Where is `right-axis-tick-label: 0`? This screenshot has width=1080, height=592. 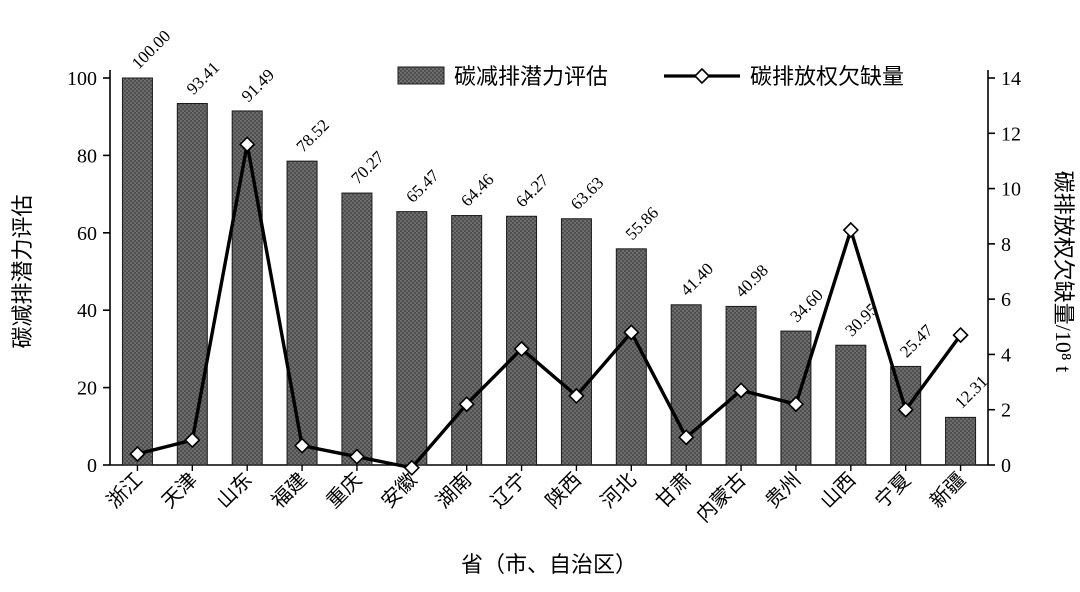 right-axis-tick-label: 0 is located at coordinates (1006, 466).